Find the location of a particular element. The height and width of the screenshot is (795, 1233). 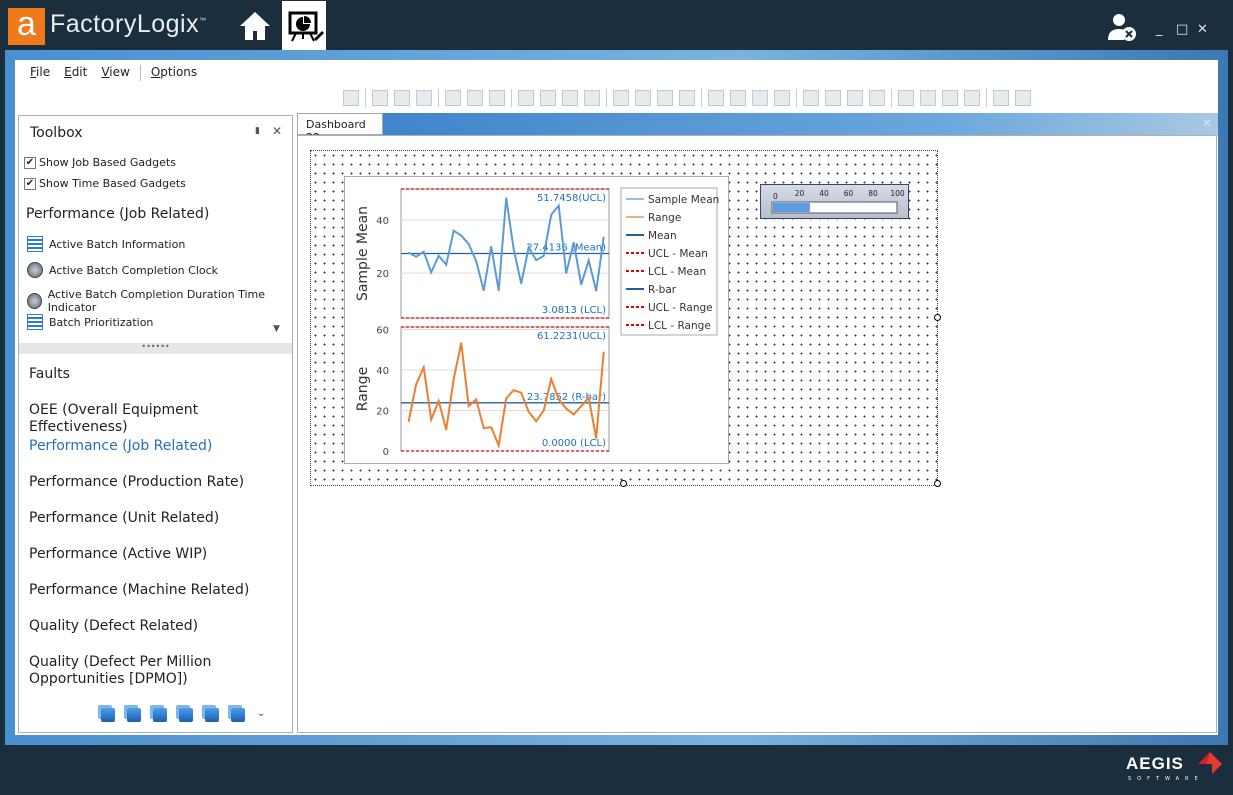

gauge-track is located at coordinates (834, 207).